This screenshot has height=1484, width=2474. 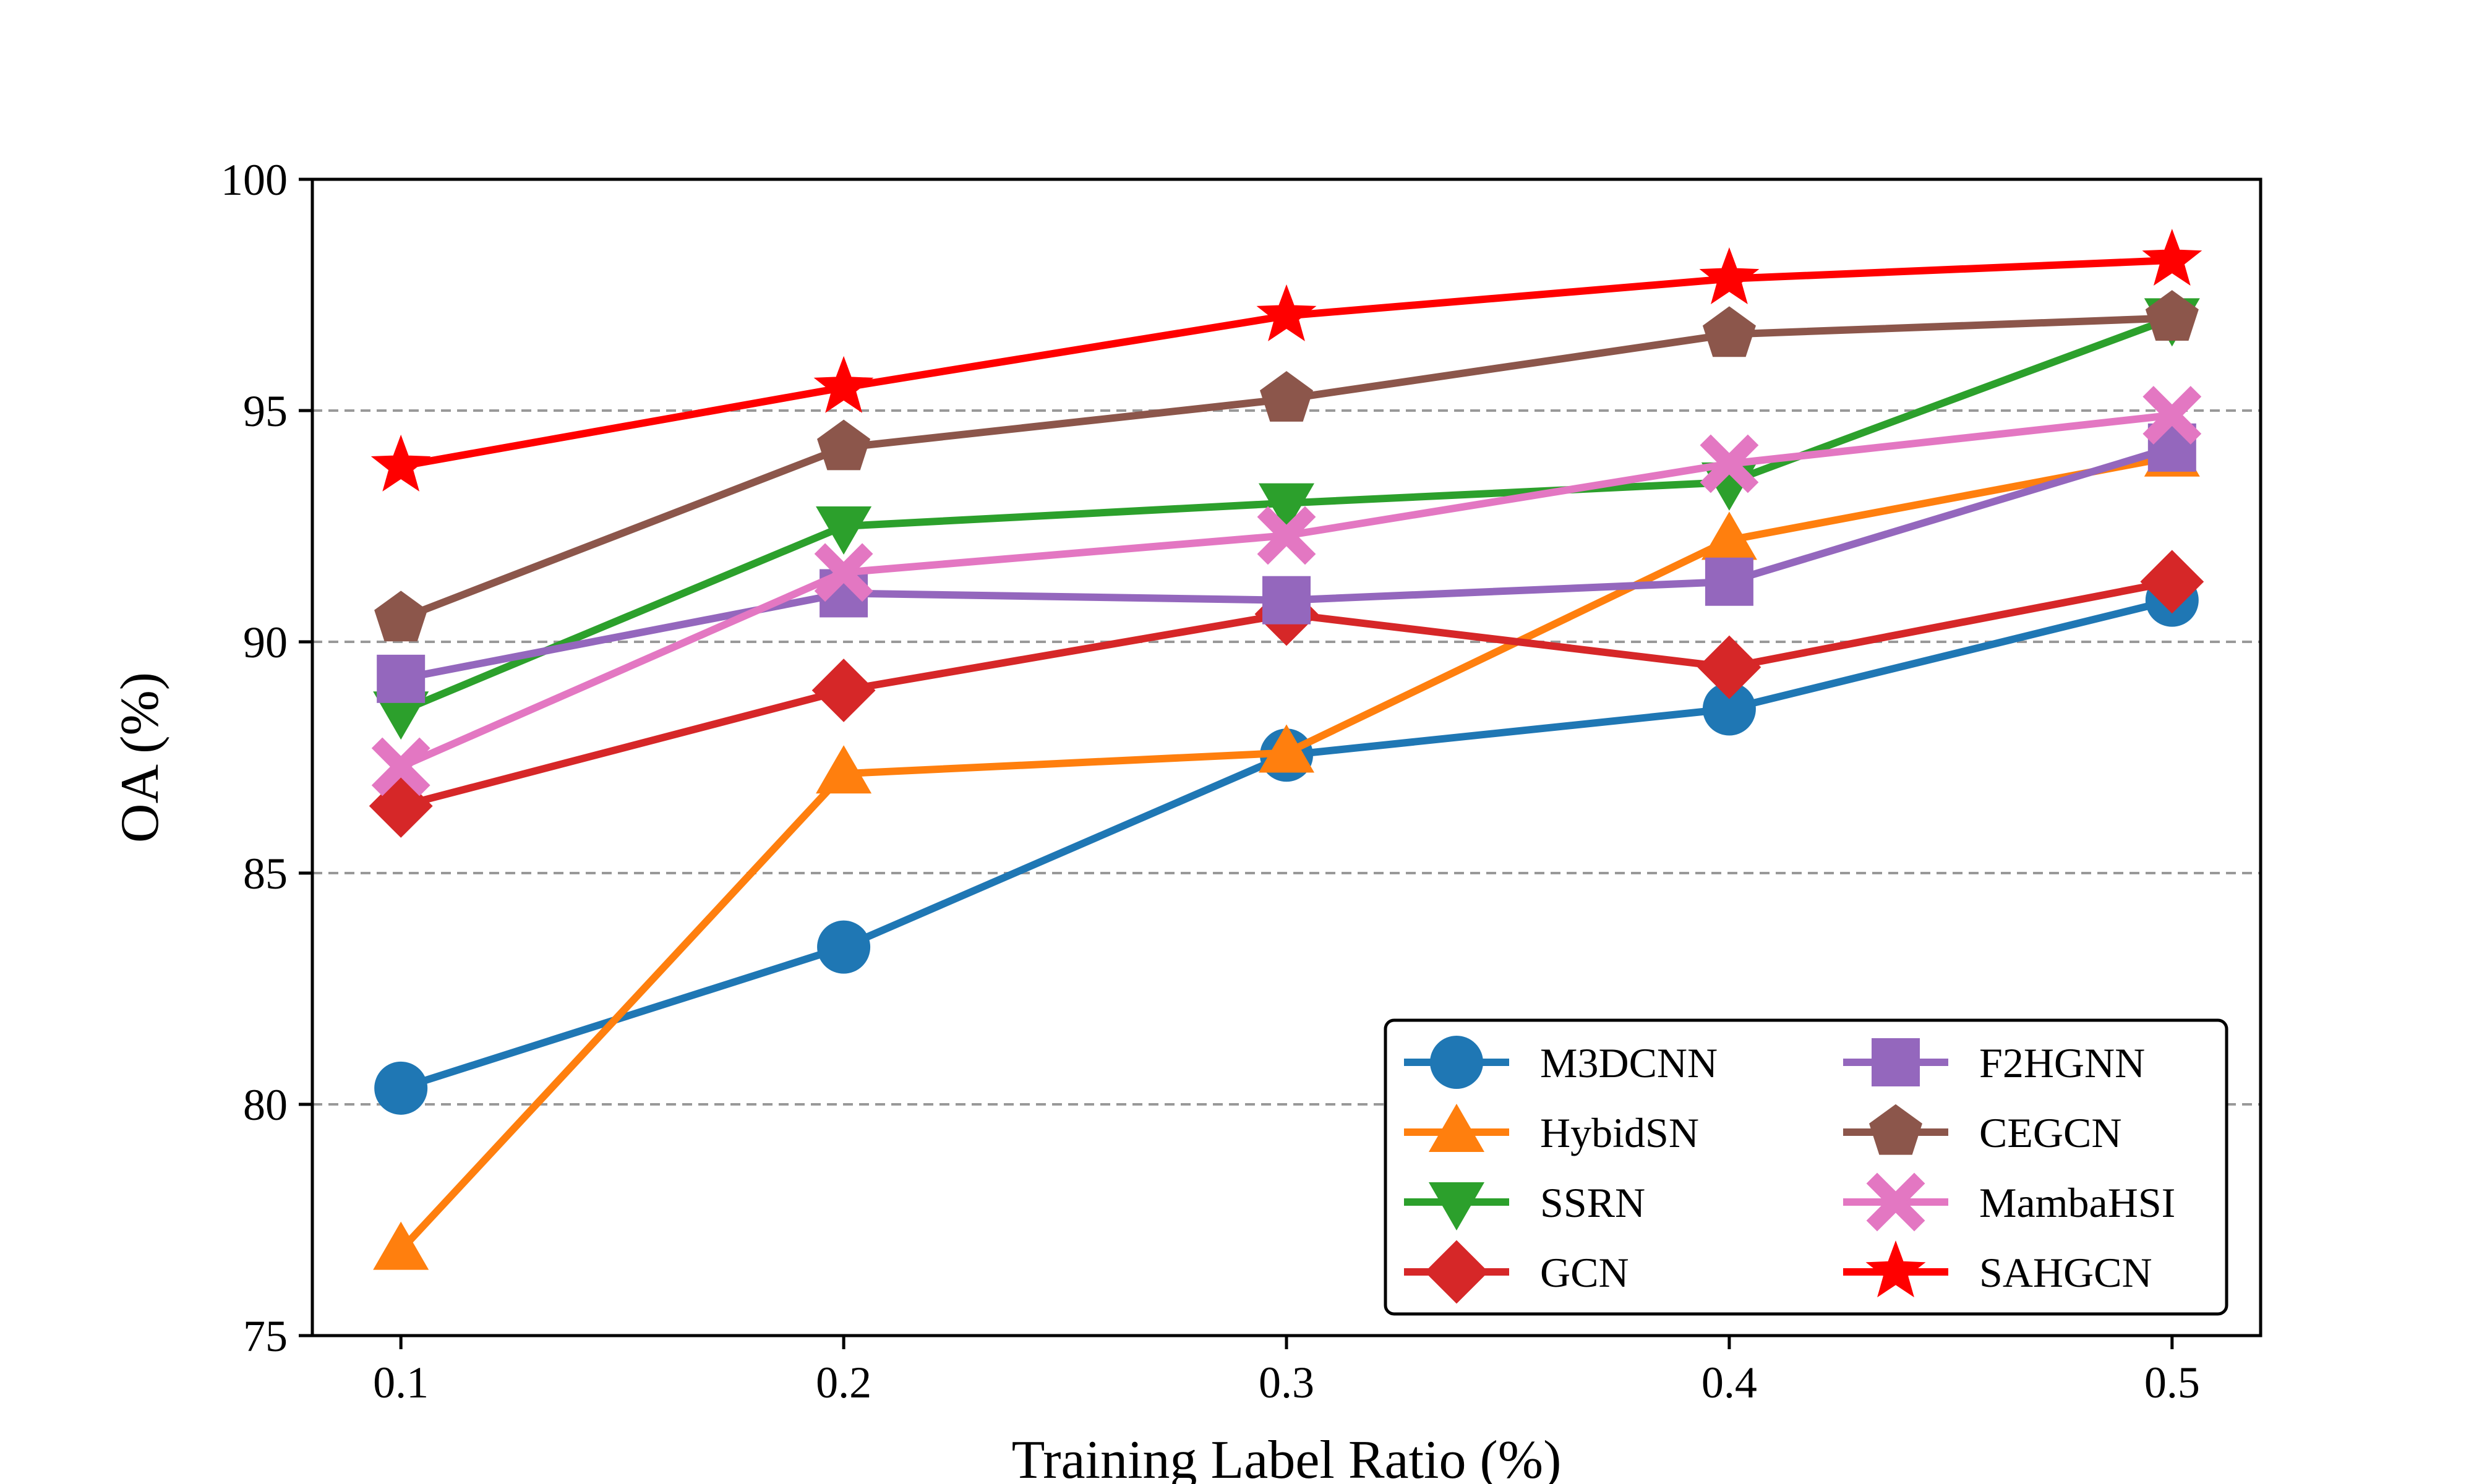 I want to click on legend-marker-cegcn, so click(x=1895, y=1129).